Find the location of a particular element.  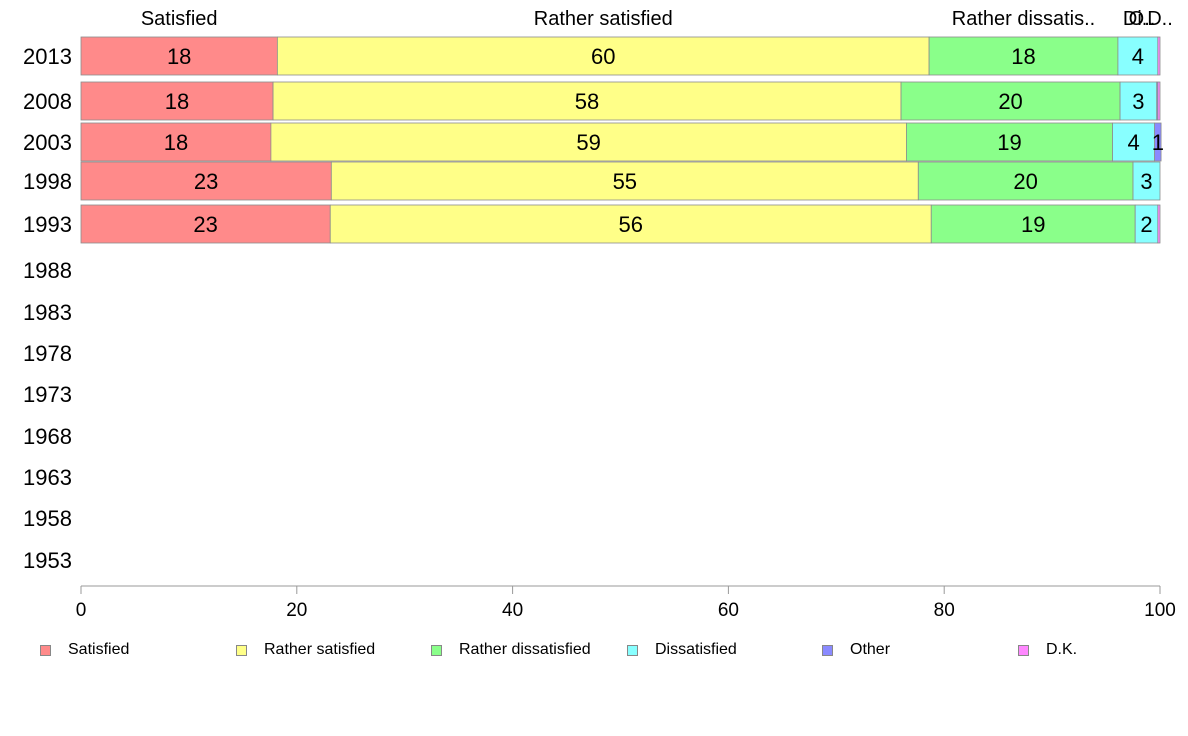

data-label: 1 is located at coordinates (1158, 142).